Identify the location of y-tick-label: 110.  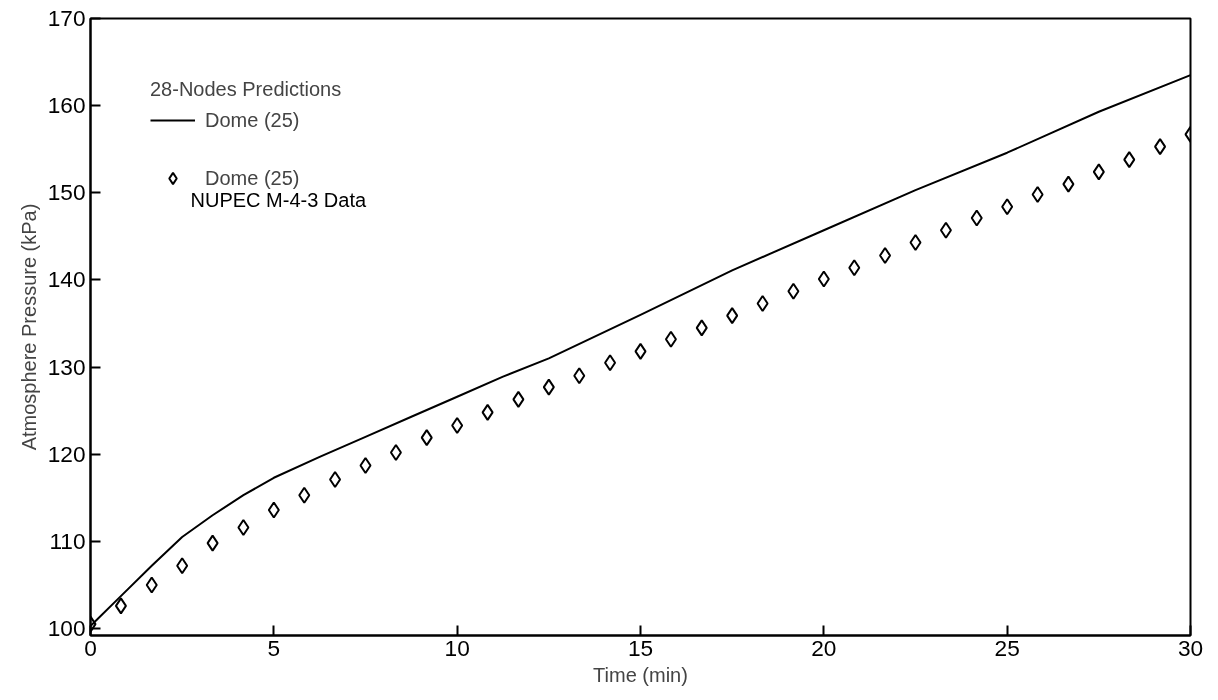
(67, 540).